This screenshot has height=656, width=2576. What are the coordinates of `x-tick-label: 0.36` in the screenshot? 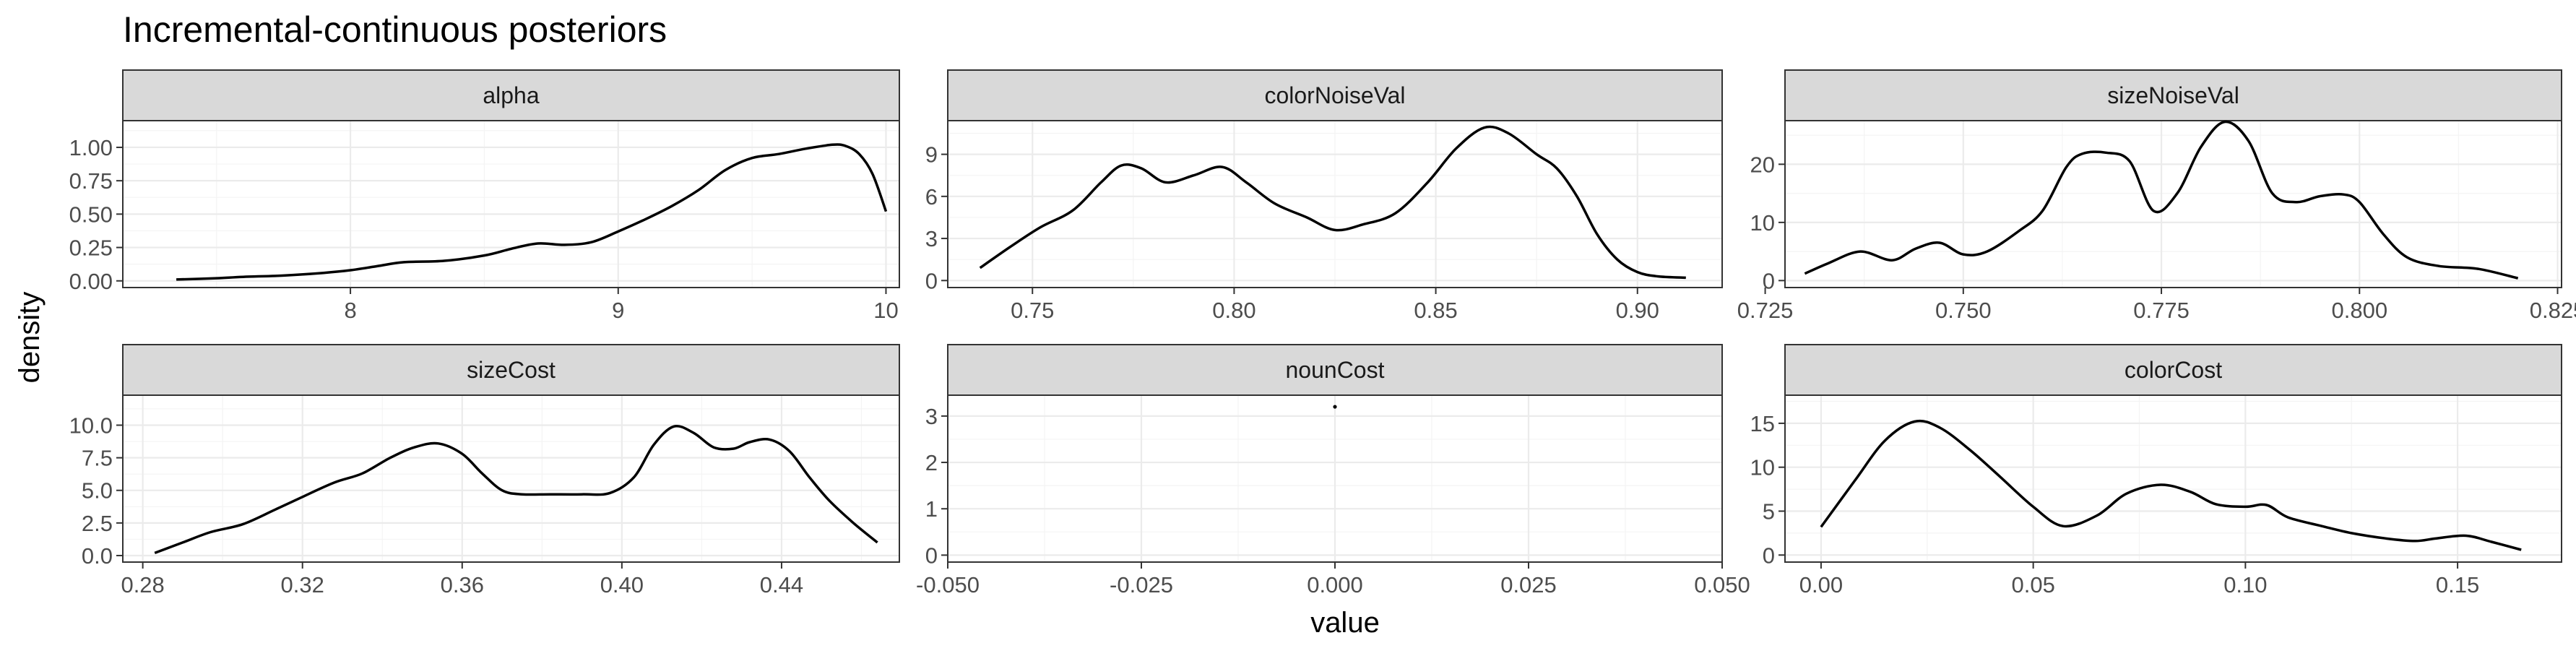 It's located at (463, 584).